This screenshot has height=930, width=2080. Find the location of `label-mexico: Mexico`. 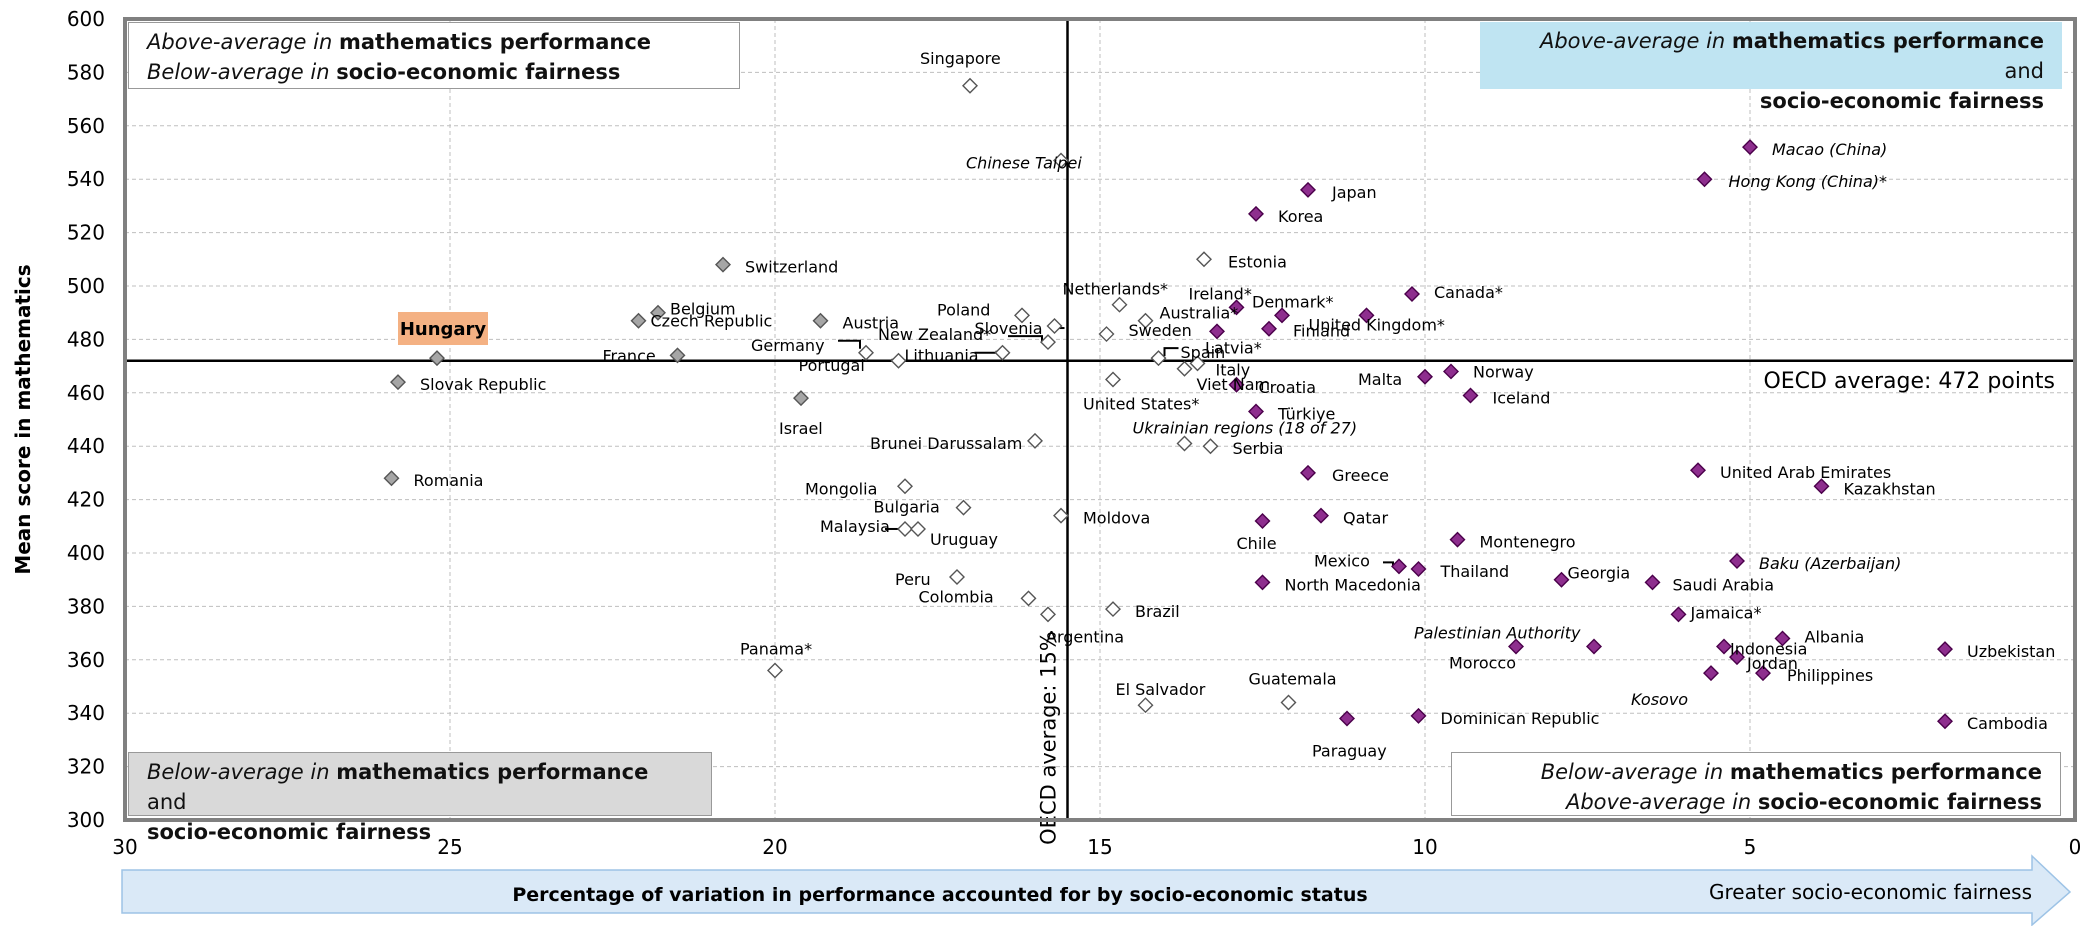

label-mexico: Mexico is located at coordinates (1342, 560).